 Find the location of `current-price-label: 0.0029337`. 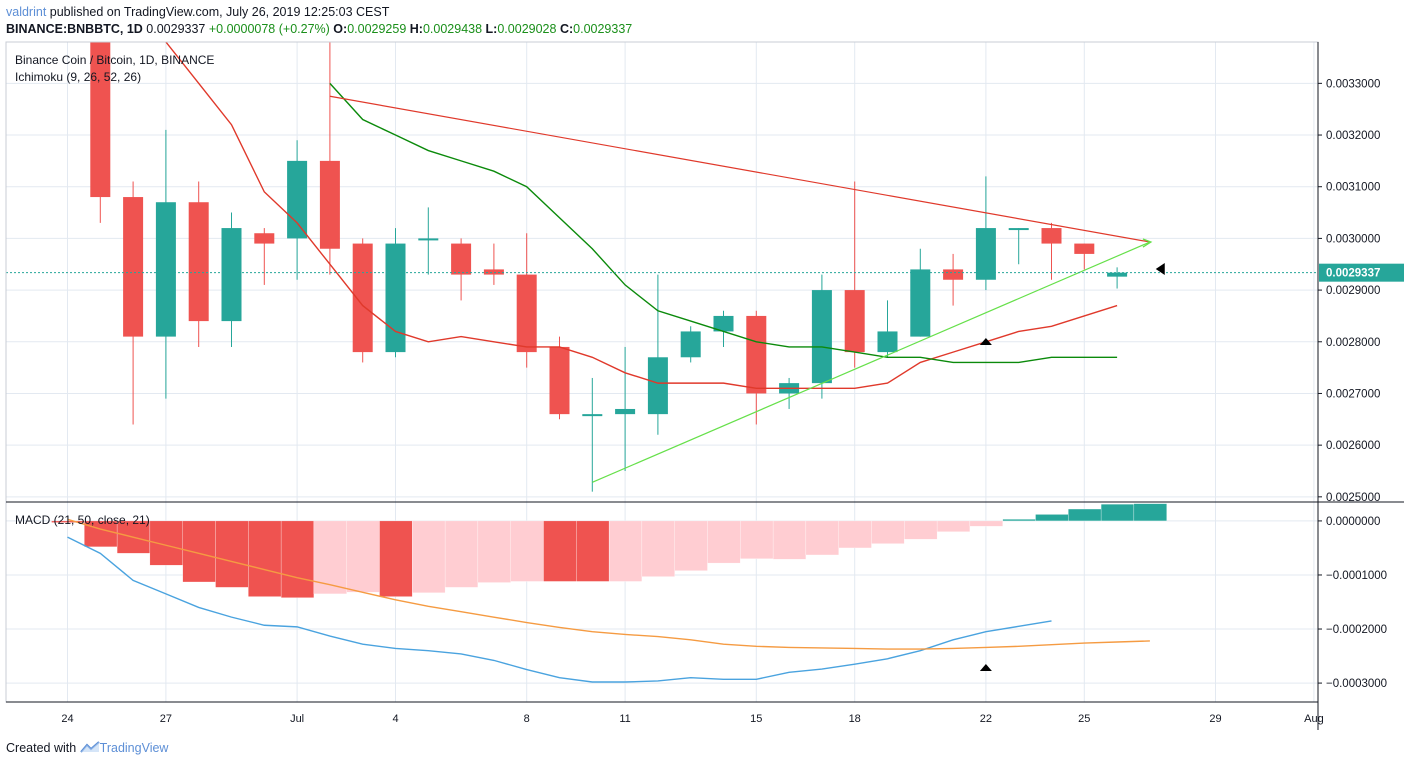

current-price-label: 0.0029337 is located at coordinates (1353, 274).